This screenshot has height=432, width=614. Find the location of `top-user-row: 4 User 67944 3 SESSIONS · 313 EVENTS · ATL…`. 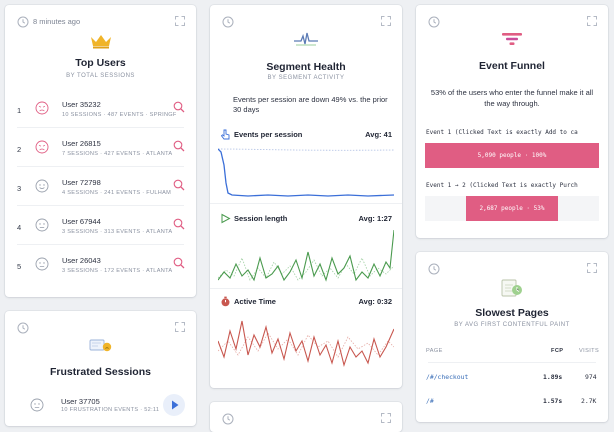

top-user-row: 4 User 67944 3 SESSIONS · 313 EVENTS · ATL… is located at coordinates (100, 229).